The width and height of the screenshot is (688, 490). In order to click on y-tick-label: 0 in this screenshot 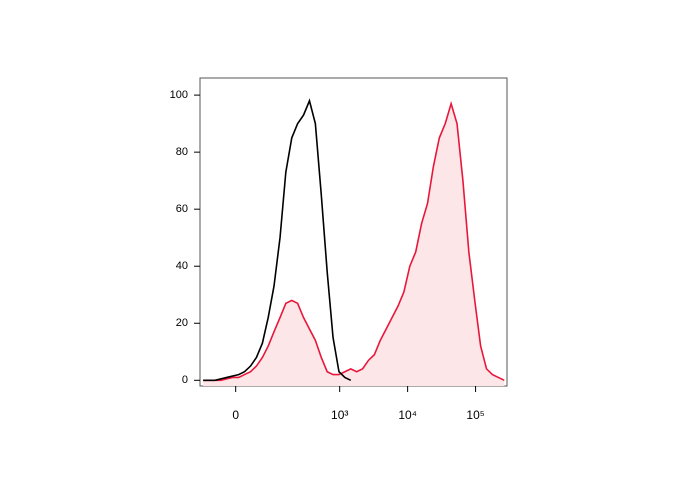, I will do `click(185, 380)`.